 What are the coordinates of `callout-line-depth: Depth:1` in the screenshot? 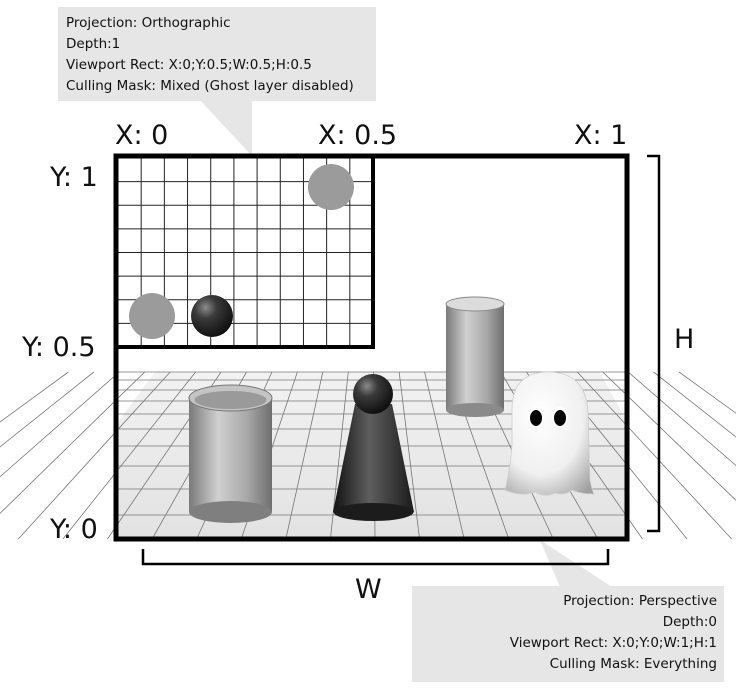 It's located at (93, 44).